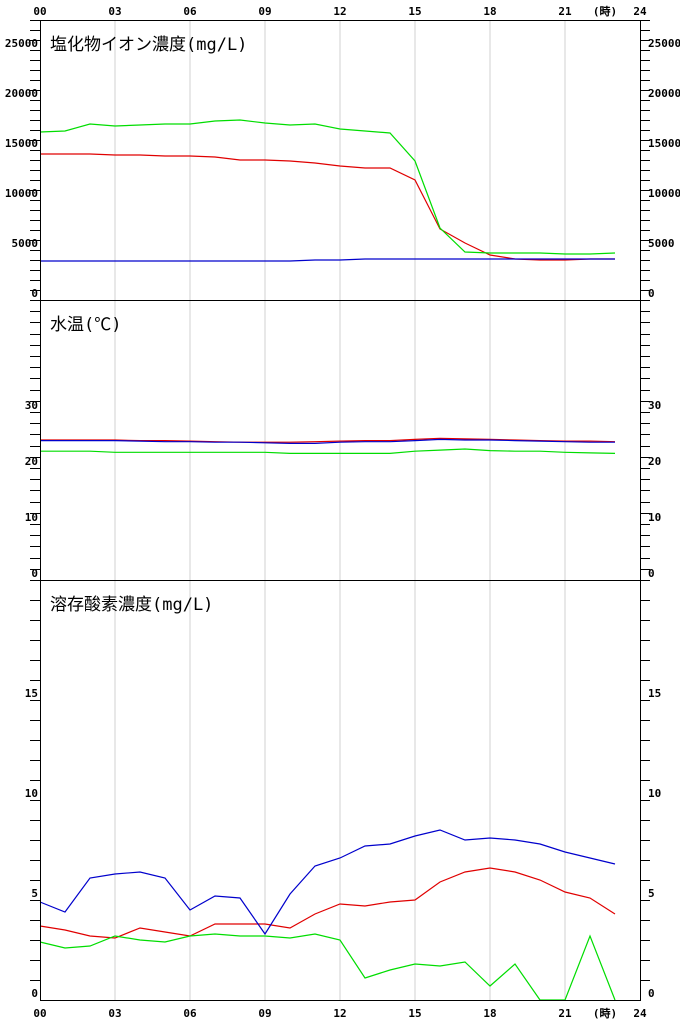 The width and height of the screenshot is (680, 1020). Describe the element at coordinates (114, 11) in the screenshot. I see `x-tick-label-top: 03` at that location.